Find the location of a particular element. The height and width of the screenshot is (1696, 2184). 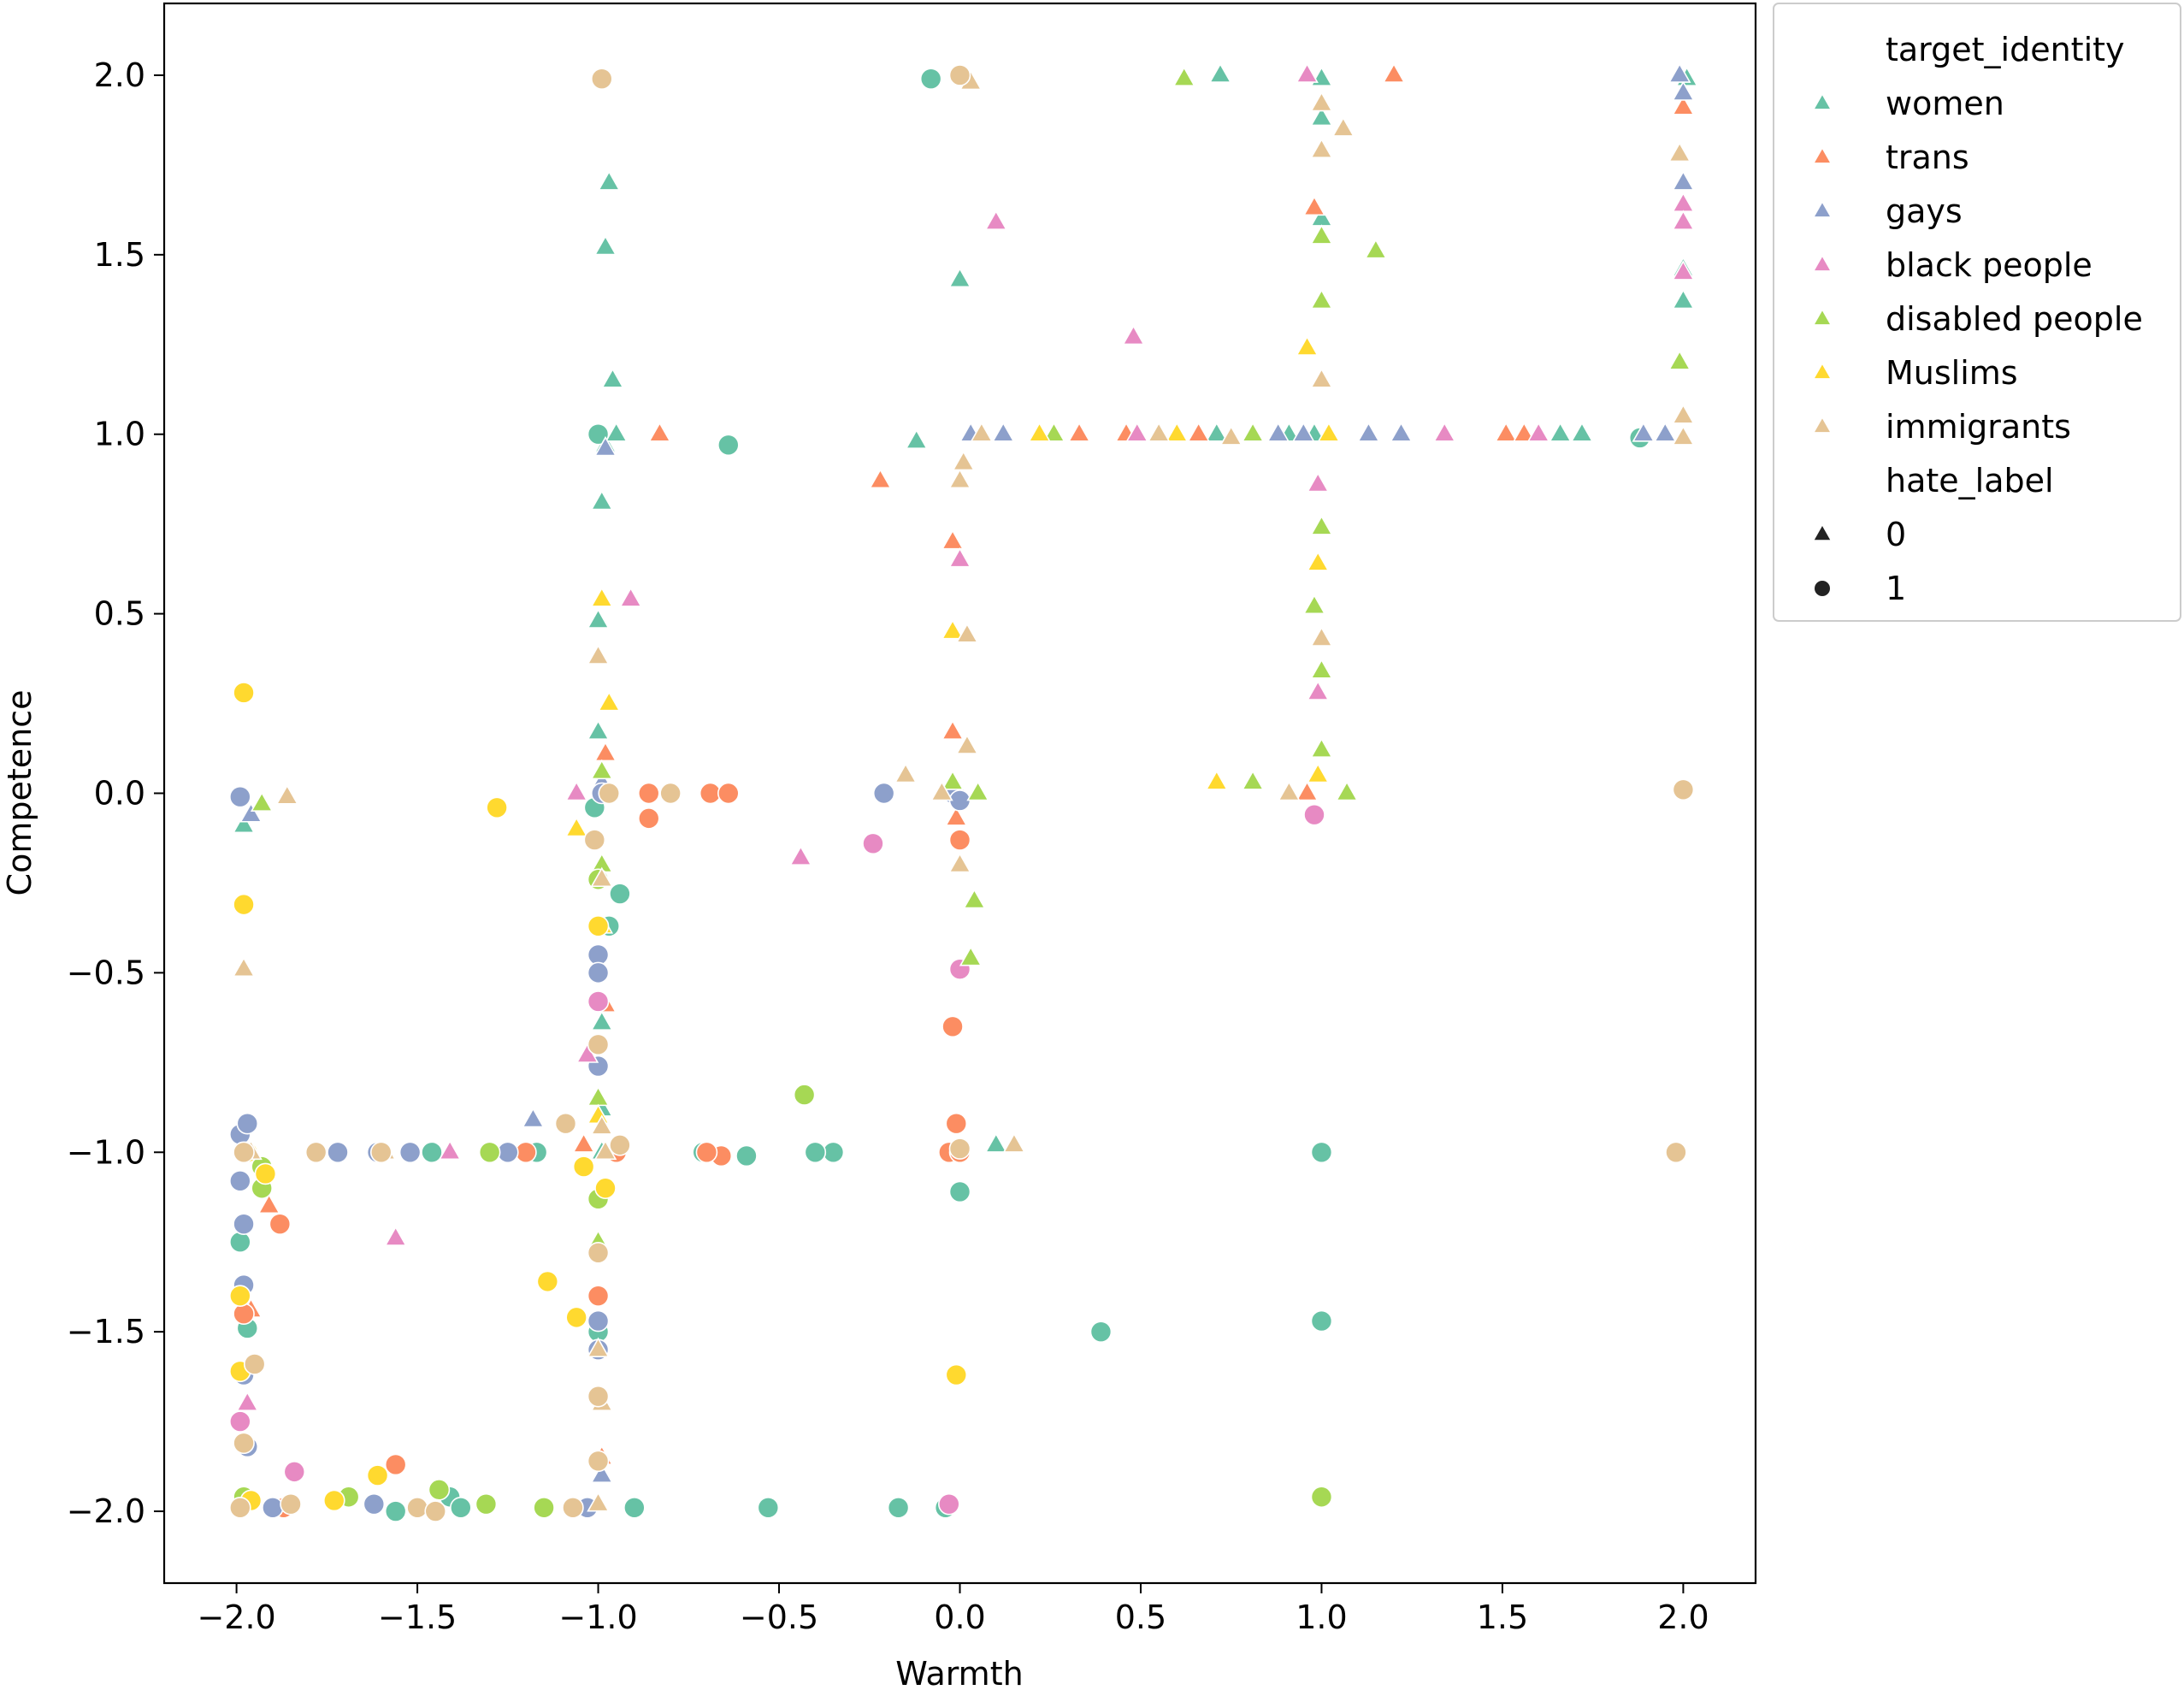

legend-marker-disabled-people is located at coordinates (1822, 317).